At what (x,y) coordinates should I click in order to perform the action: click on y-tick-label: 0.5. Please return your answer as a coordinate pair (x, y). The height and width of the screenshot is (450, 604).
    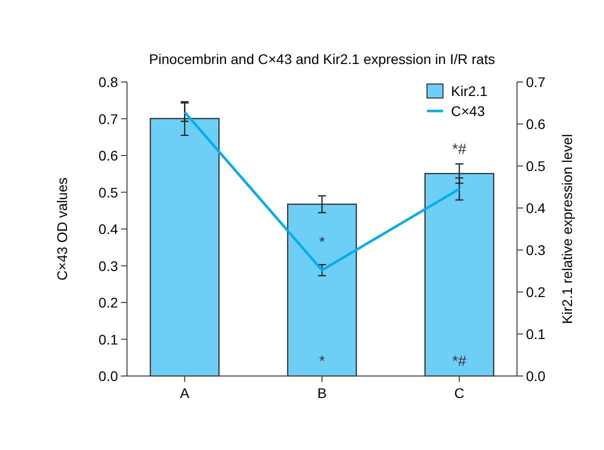
    Looking at the image, I should click on (108, 192).